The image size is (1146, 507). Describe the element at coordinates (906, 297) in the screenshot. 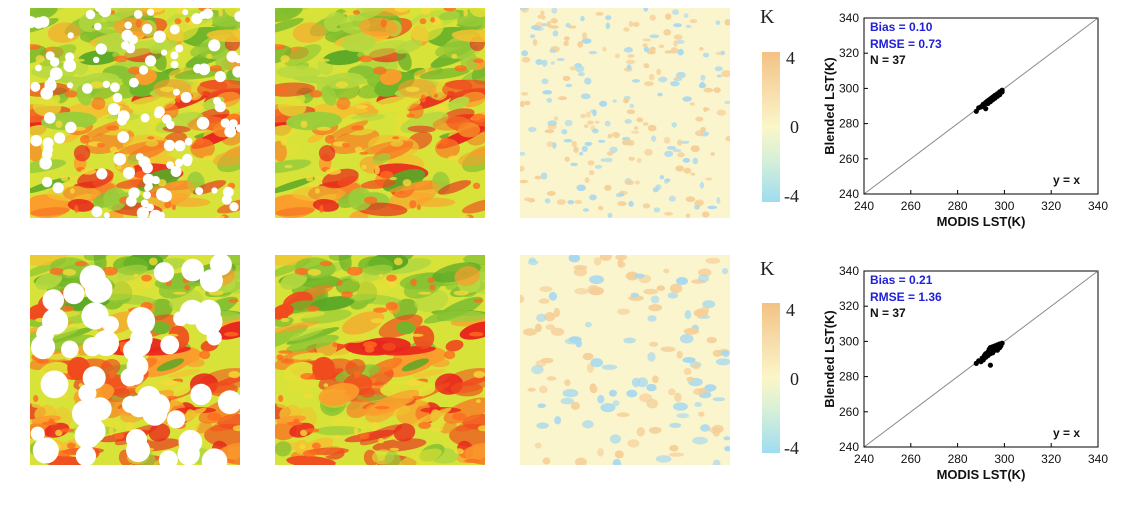

I see `rmse-stat: RMSE = 1.36` at that location.